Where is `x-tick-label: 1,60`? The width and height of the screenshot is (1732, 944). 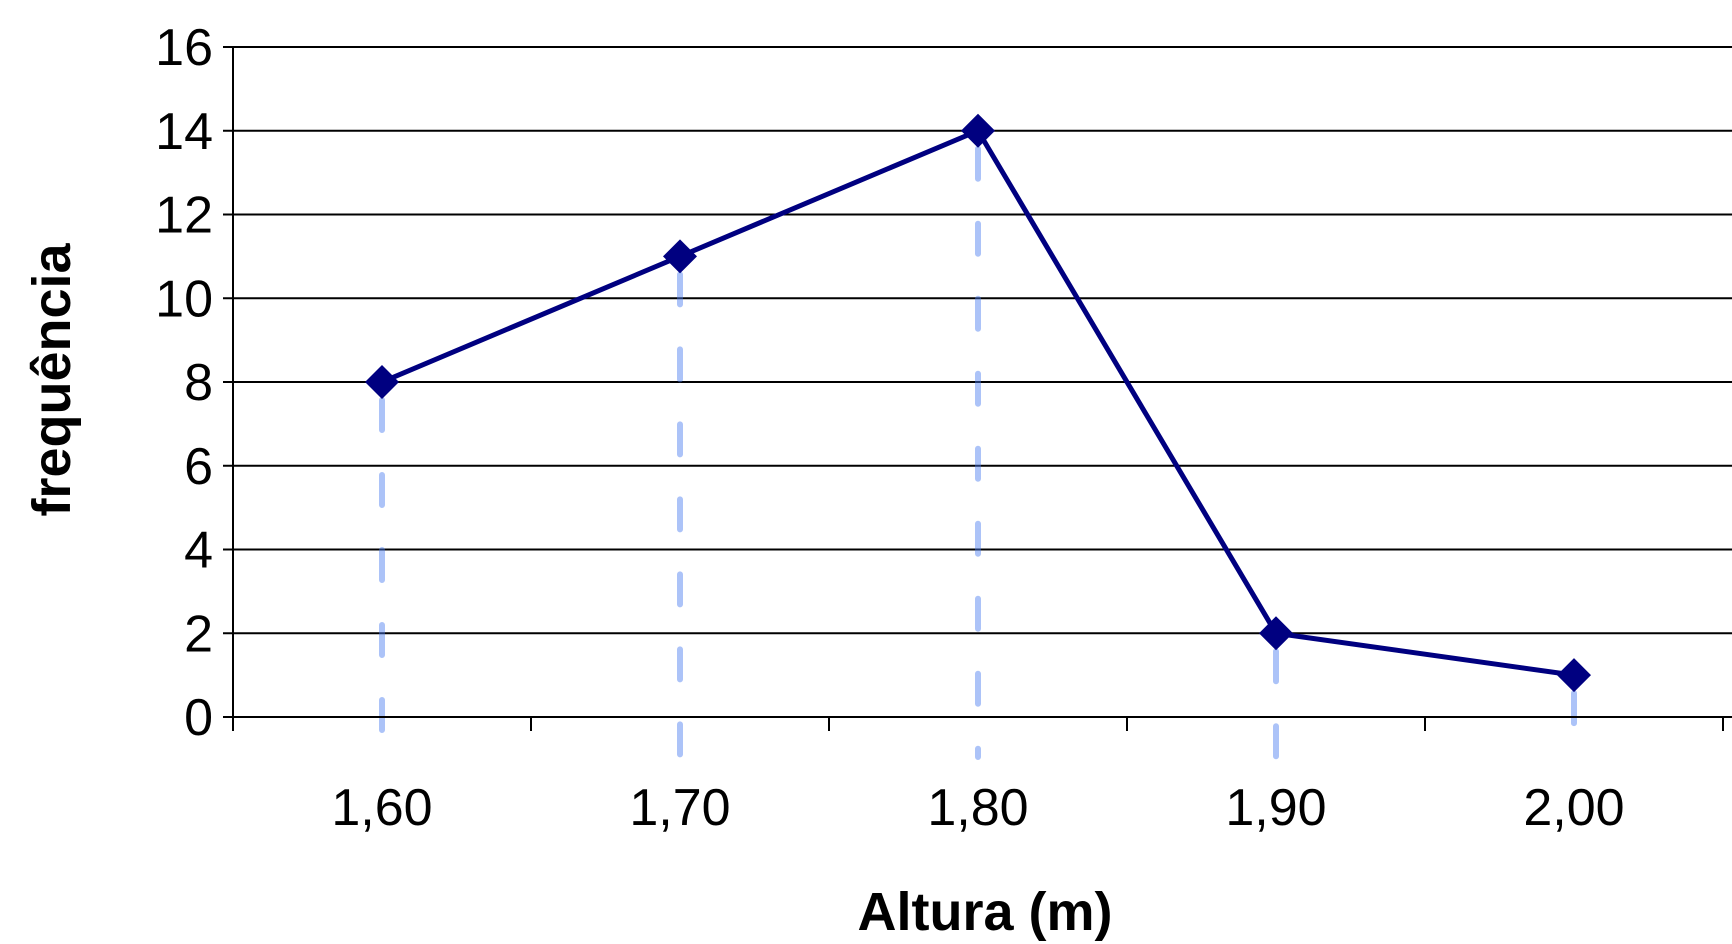
x-tick-label: 1,60 is located at coordinates (381, 808).